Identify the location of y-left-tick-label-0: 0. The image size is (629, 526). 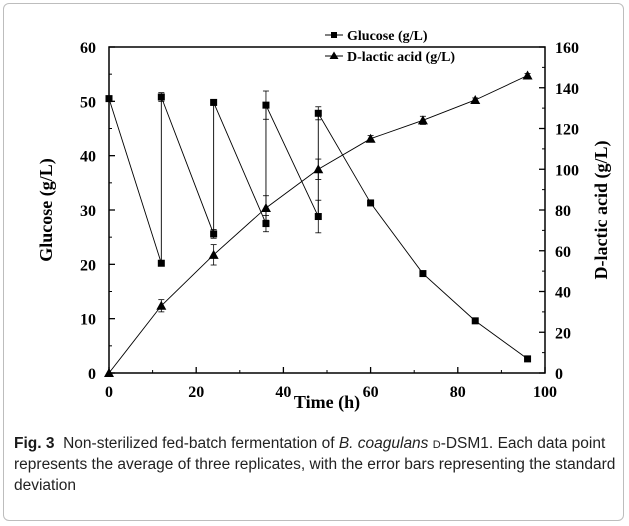
(92, 374).